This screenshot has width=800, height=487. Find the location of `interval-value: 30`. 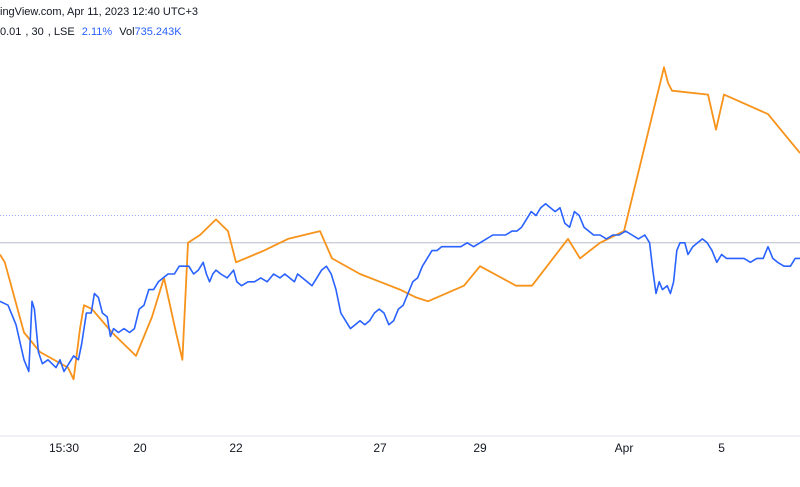

interval-value: 30 is located at coordinates (37, 32).